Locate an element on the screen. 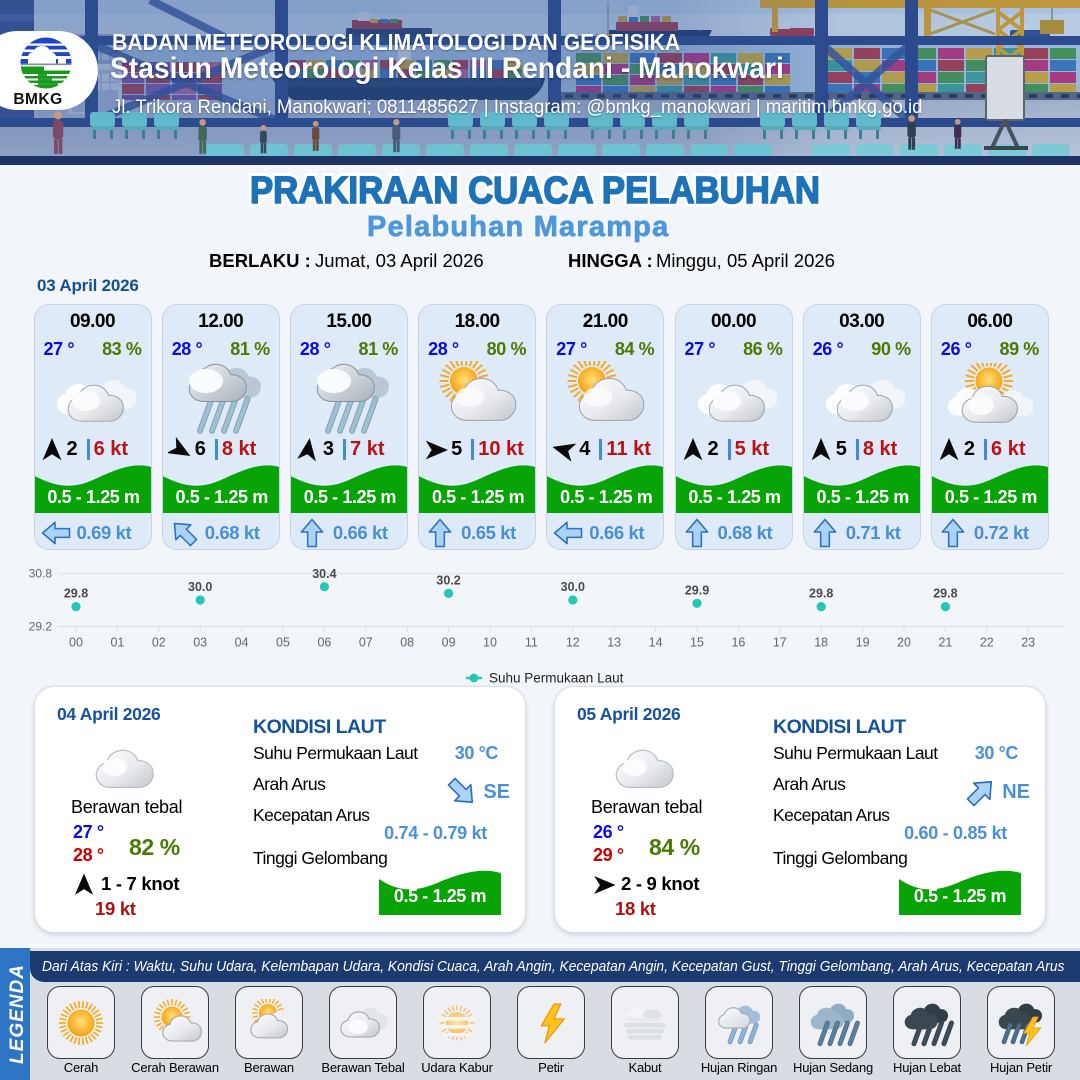 This screenshot has height=1080, width=1080. svg-text: 29.2 is located at coordinates (41, 627).